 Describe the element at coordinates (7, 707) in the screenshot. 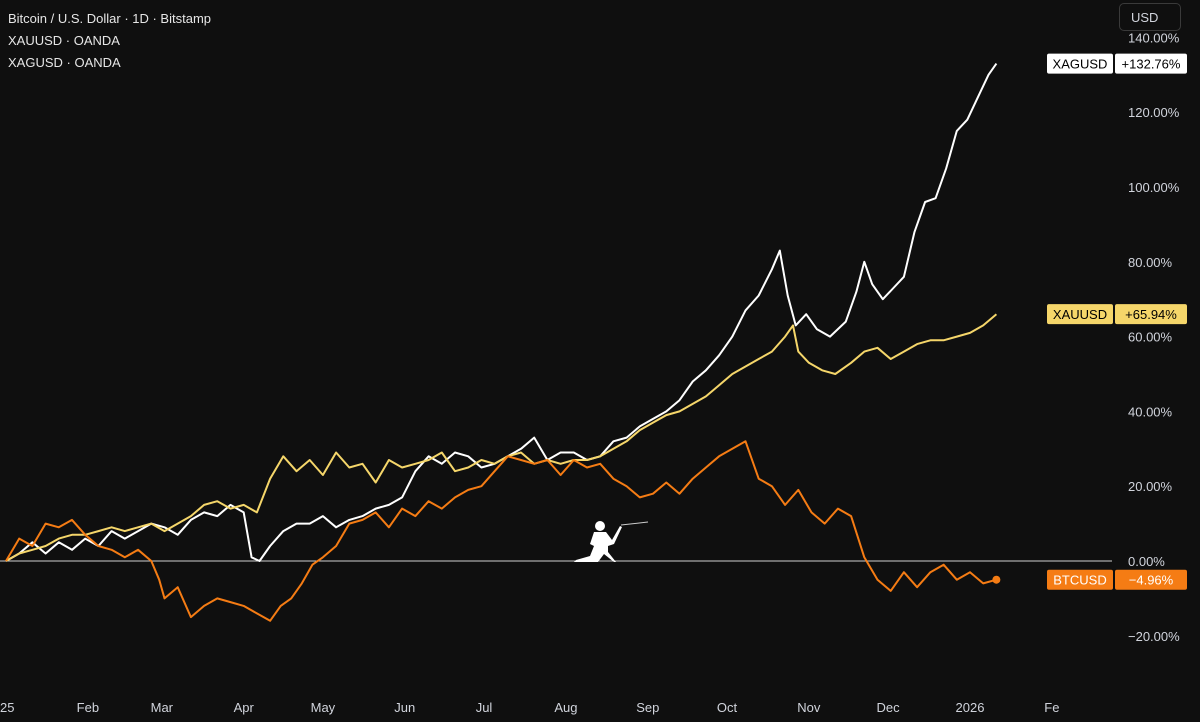

I see `x-tick-label: 25` at that location.